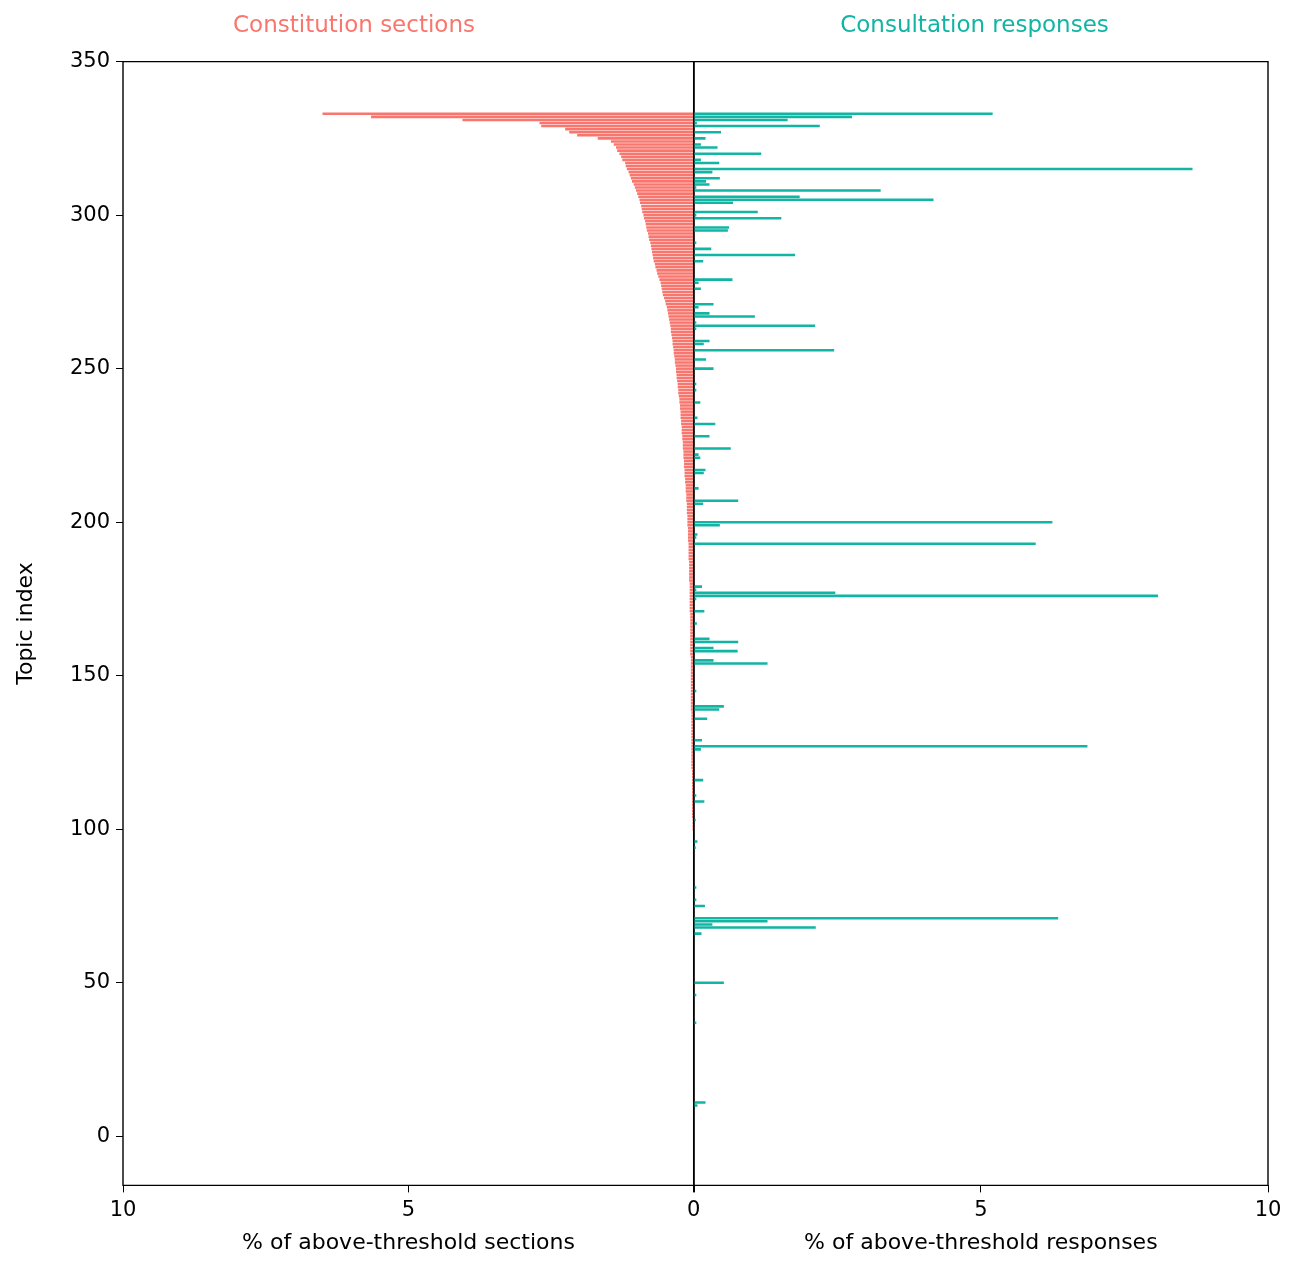  I want to click on y-tick-label: 0, so click(103, 1134).